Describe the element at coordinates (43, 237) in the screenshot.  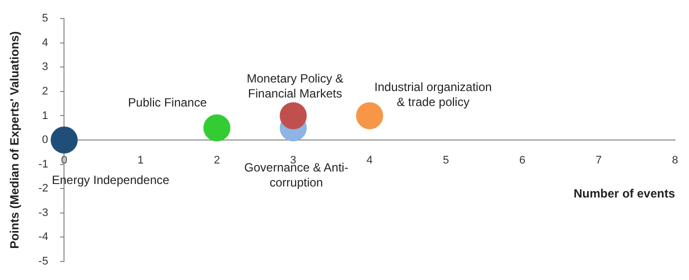
I see `y-tick-label: -4` at that location.